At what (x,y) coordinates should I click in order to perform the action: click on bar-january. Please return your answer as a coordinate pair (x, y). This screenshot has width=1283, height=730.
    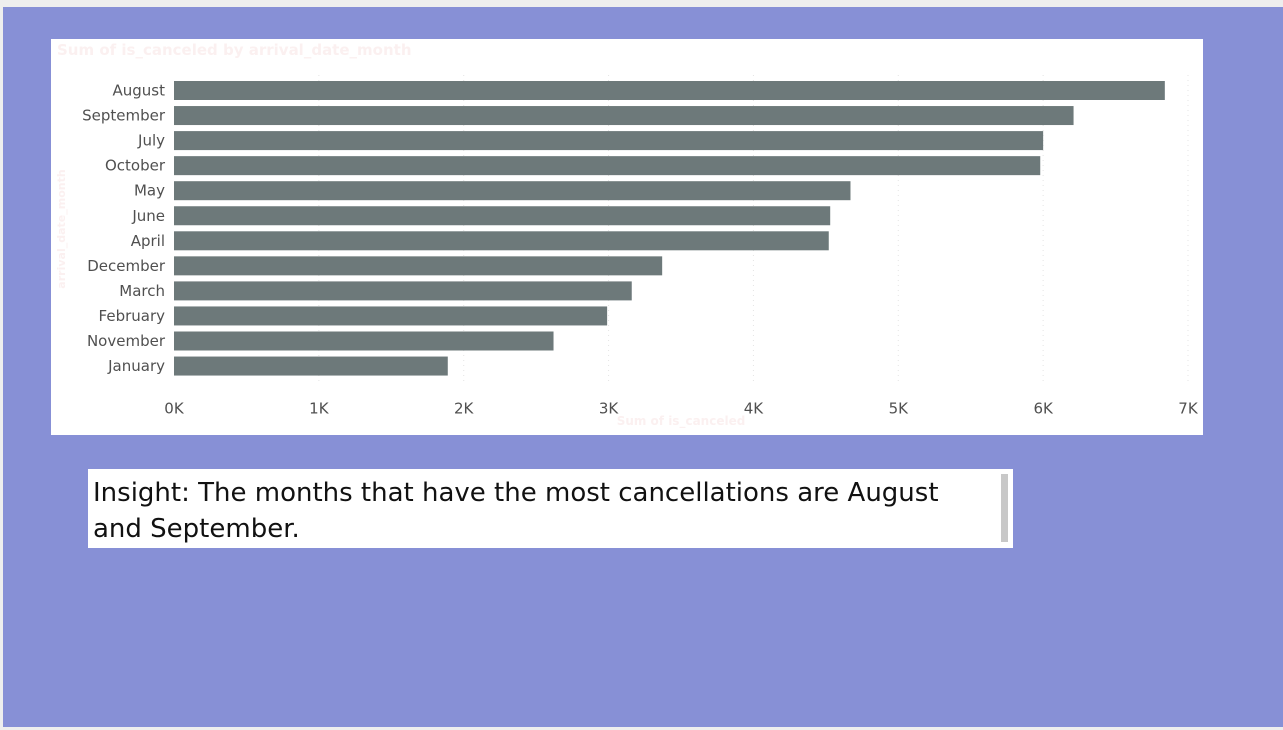
    Looking at the image, I should click on (311, 366).